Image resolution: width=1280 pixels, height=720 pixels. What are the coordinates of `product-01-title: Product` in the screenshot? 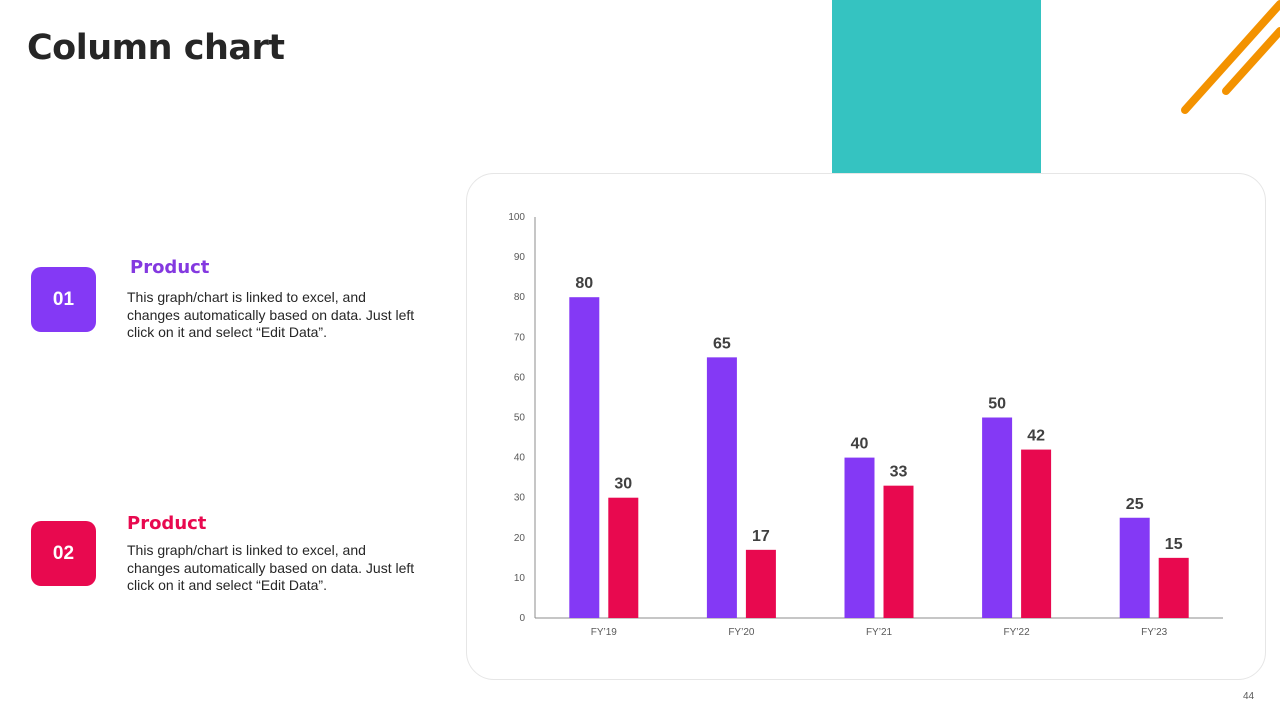 It's located at (170, 267).